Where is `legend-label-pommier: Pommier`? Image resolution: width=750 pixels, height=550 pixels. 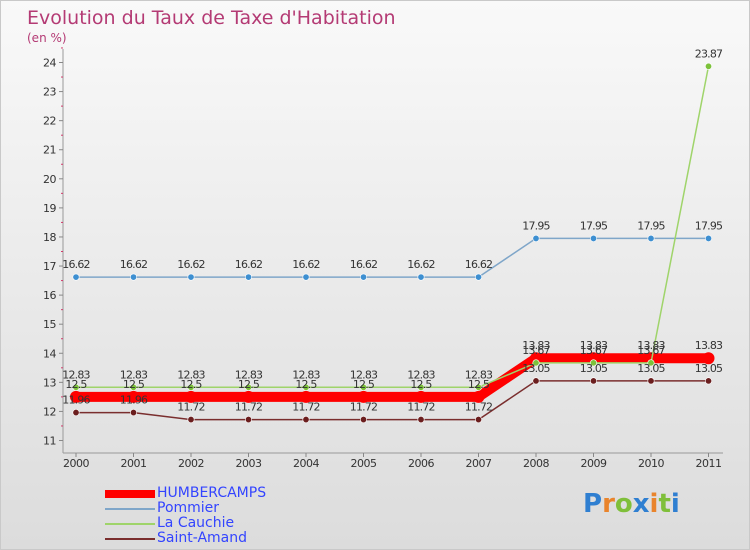
legend-label-pommier: Pommier is located at coordinates (188, 508).